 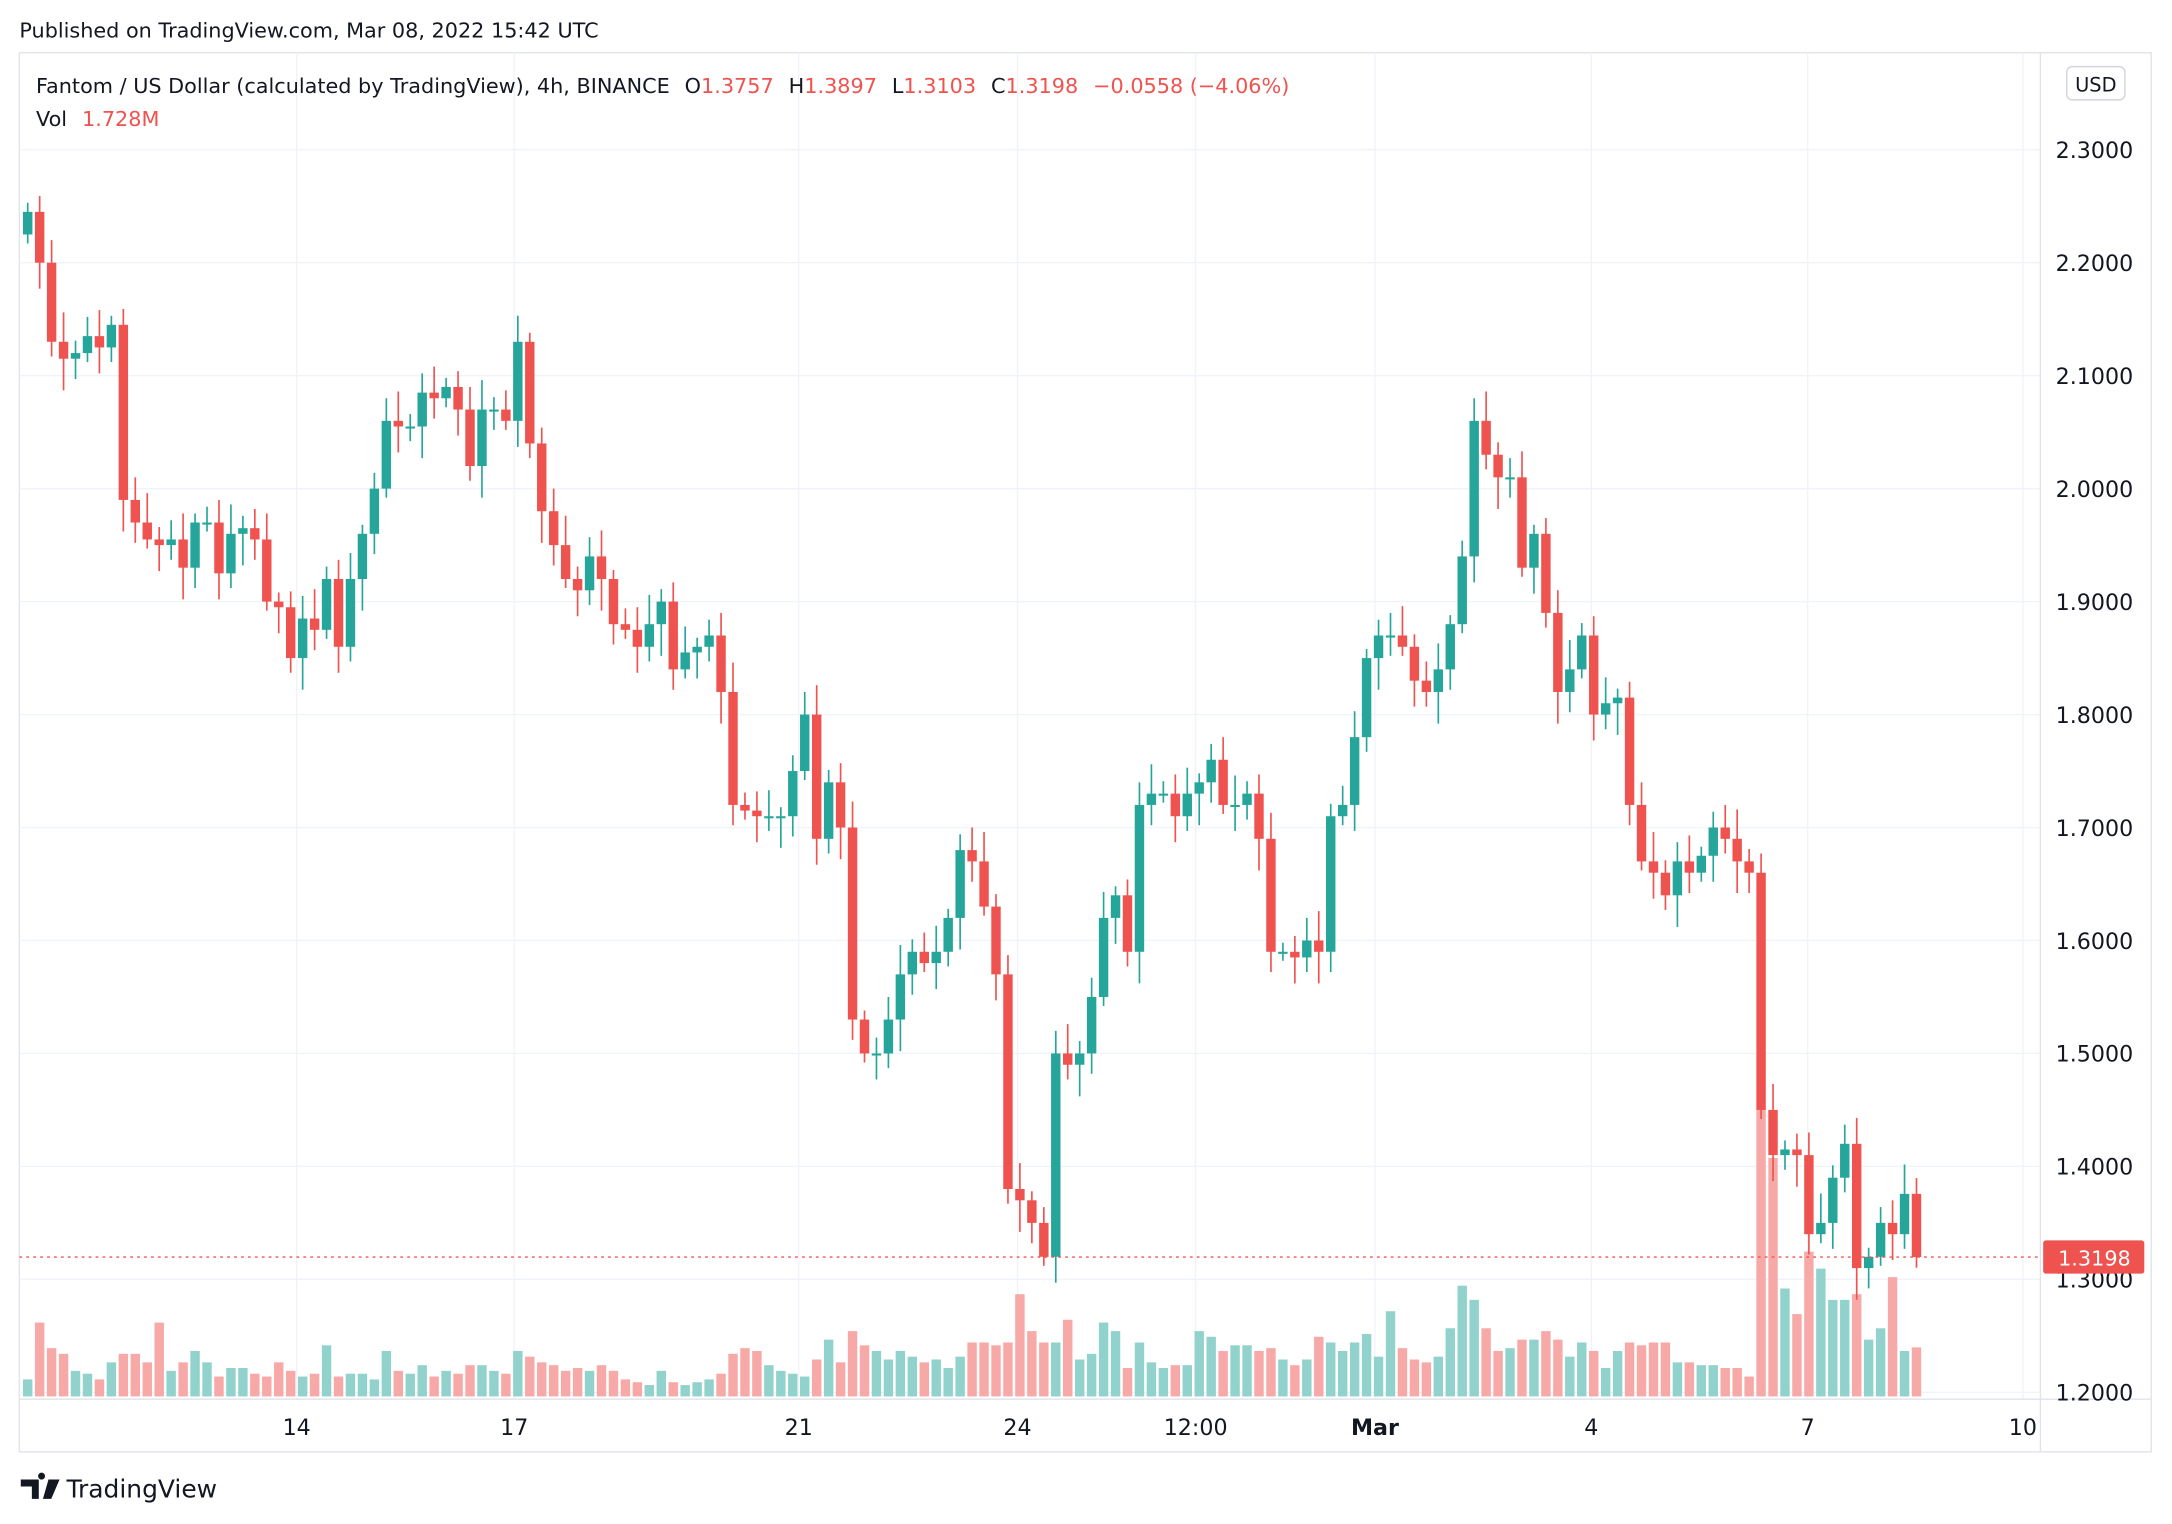 What do you see at coordinates (693, 86) in the screenshot?
I see `legend-open-label: O` at bounding box center [693, 86].